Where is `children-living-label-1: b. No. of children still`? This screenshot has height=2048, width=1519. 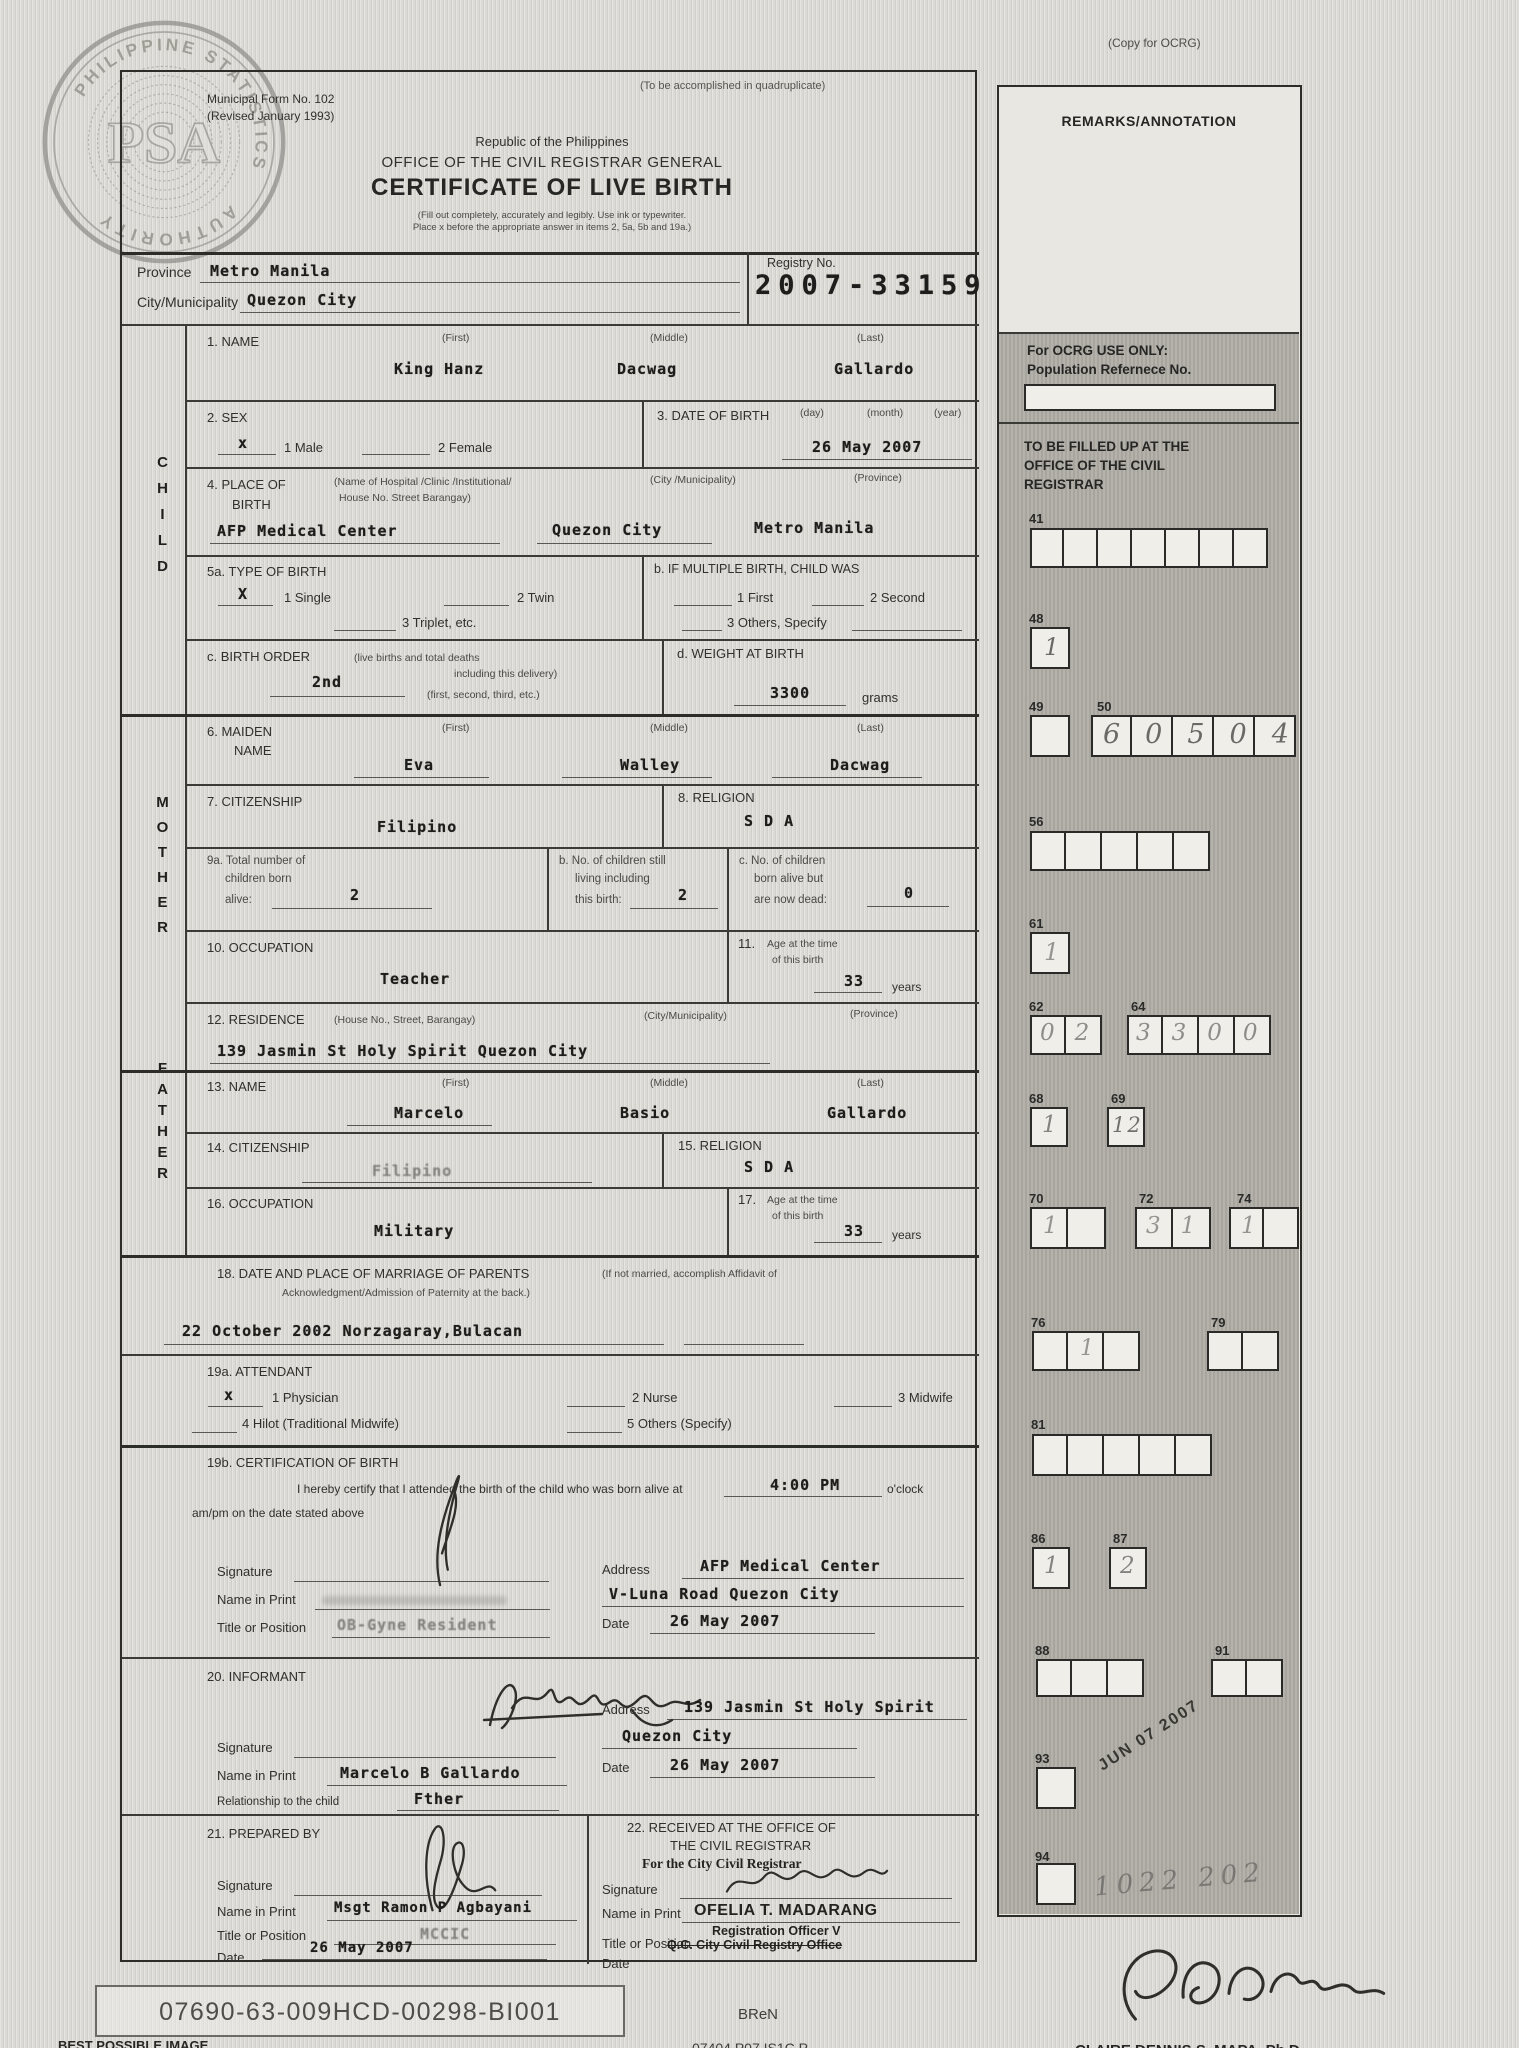
children-living-label-1: b. No. of children still is located at coordinates (612, 861).